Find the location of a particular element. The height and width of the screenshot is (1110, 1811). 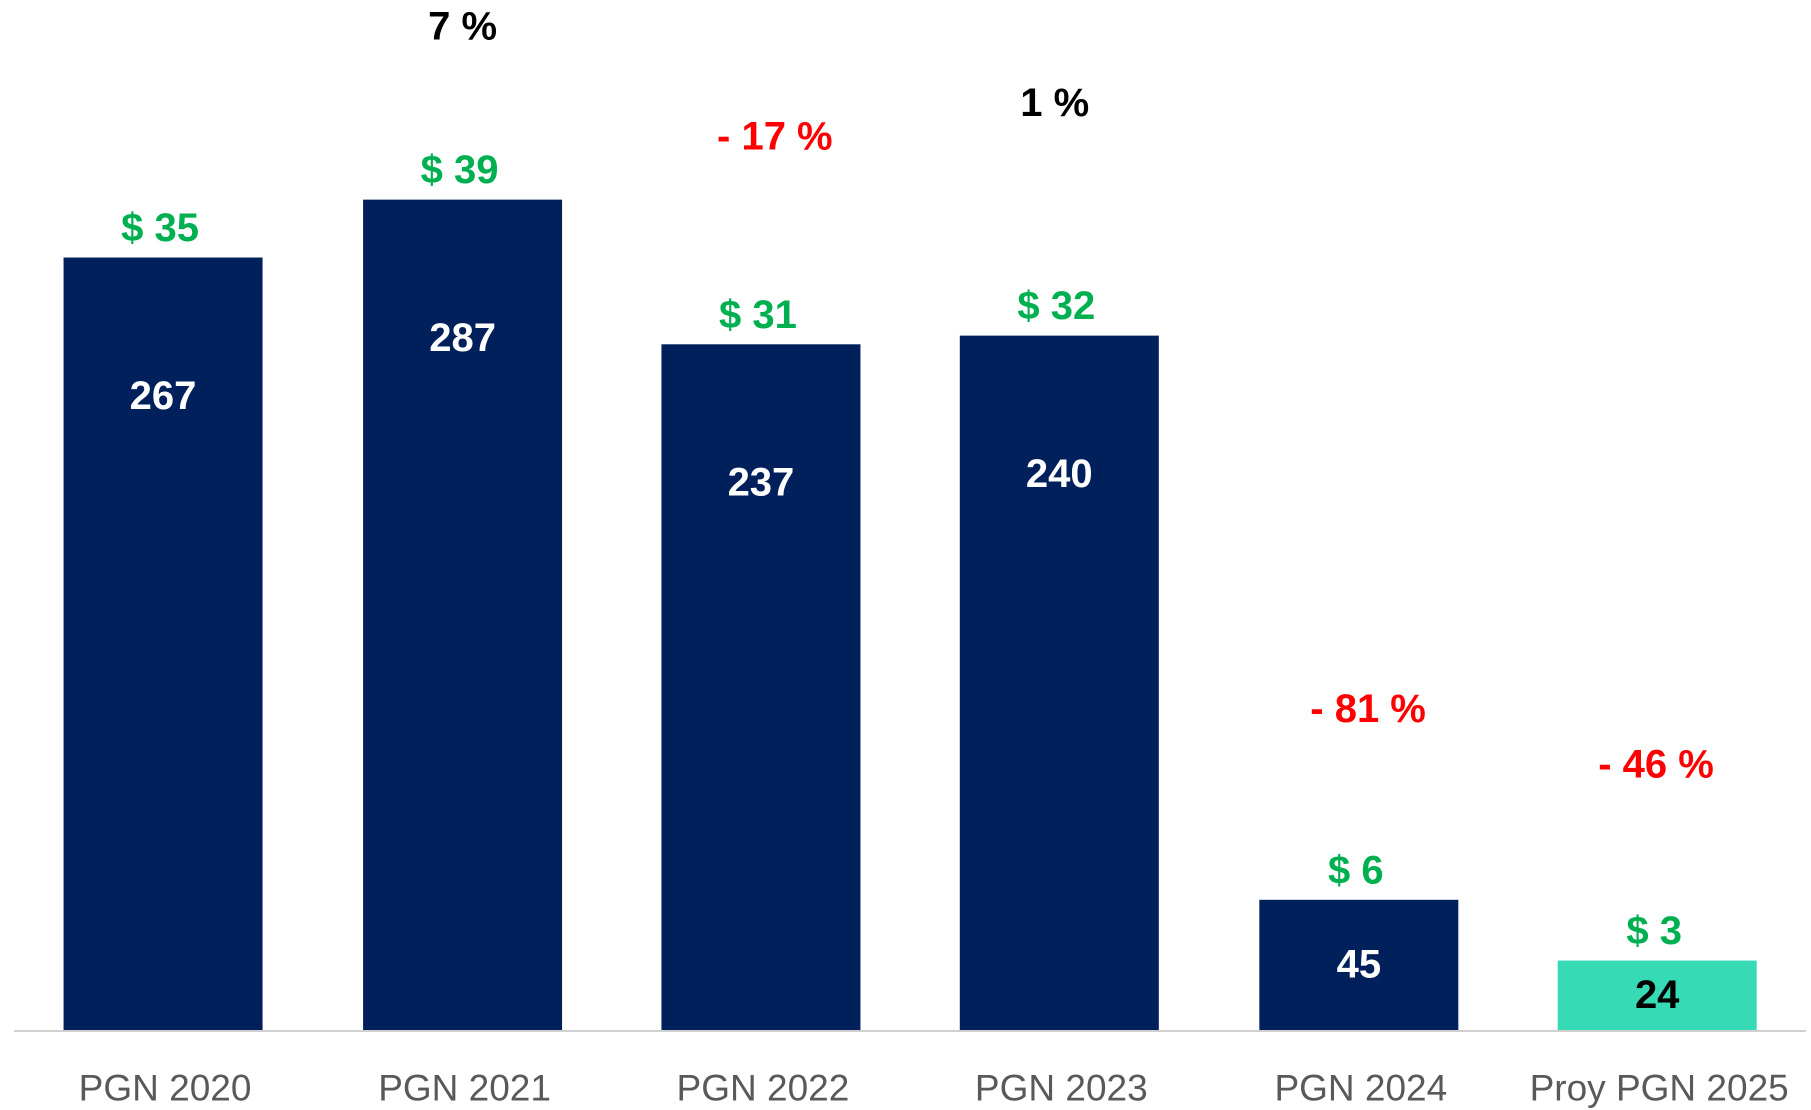

change-label: - 81 % is located at coordinates (1368, 709).